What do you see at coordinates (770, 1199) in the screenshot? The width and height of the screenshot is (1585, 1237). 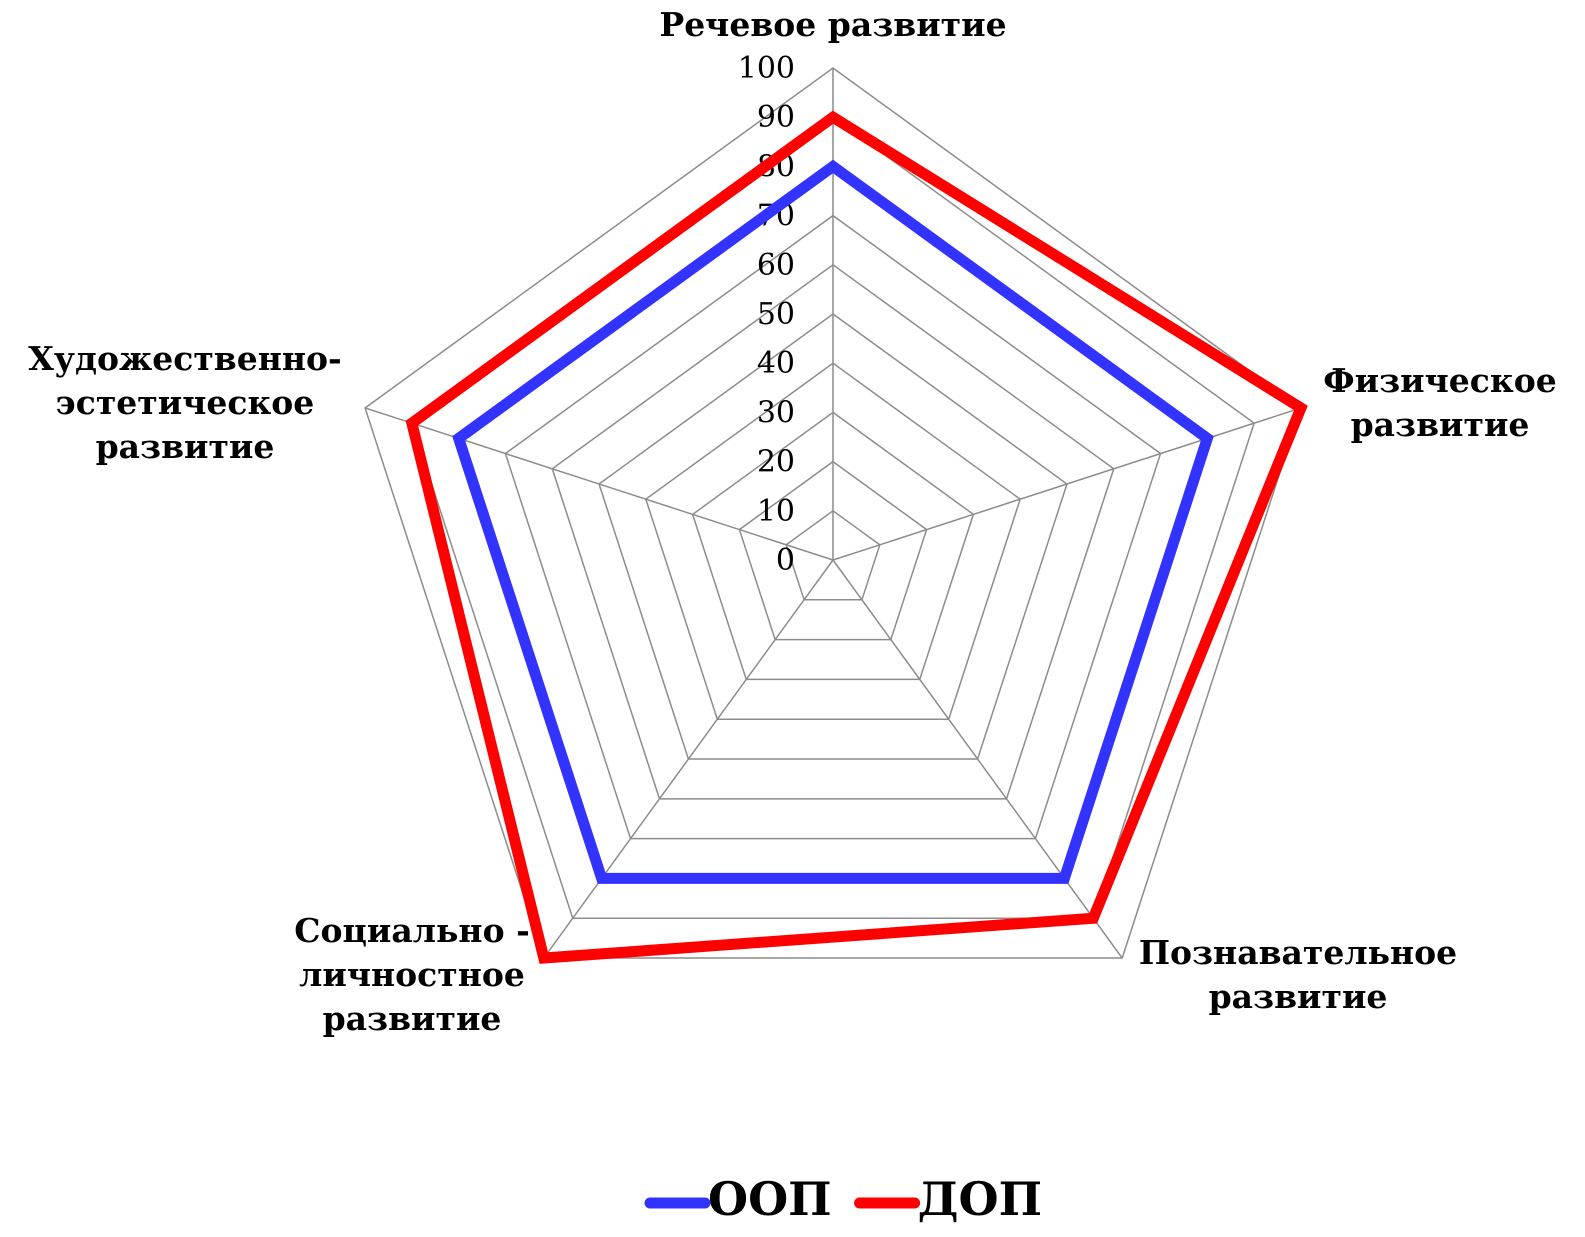 I see `legend-label: ООП` at bounding box center [770, 1199].